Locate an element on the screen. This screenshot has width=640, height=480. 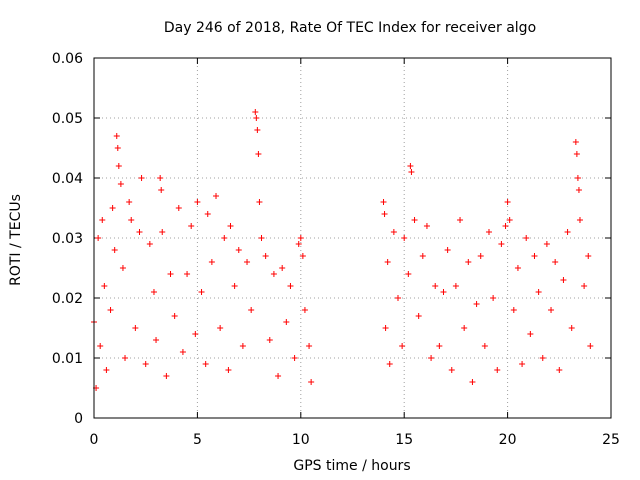
x-tick-label: 25 is located at coordinates (611, 440).